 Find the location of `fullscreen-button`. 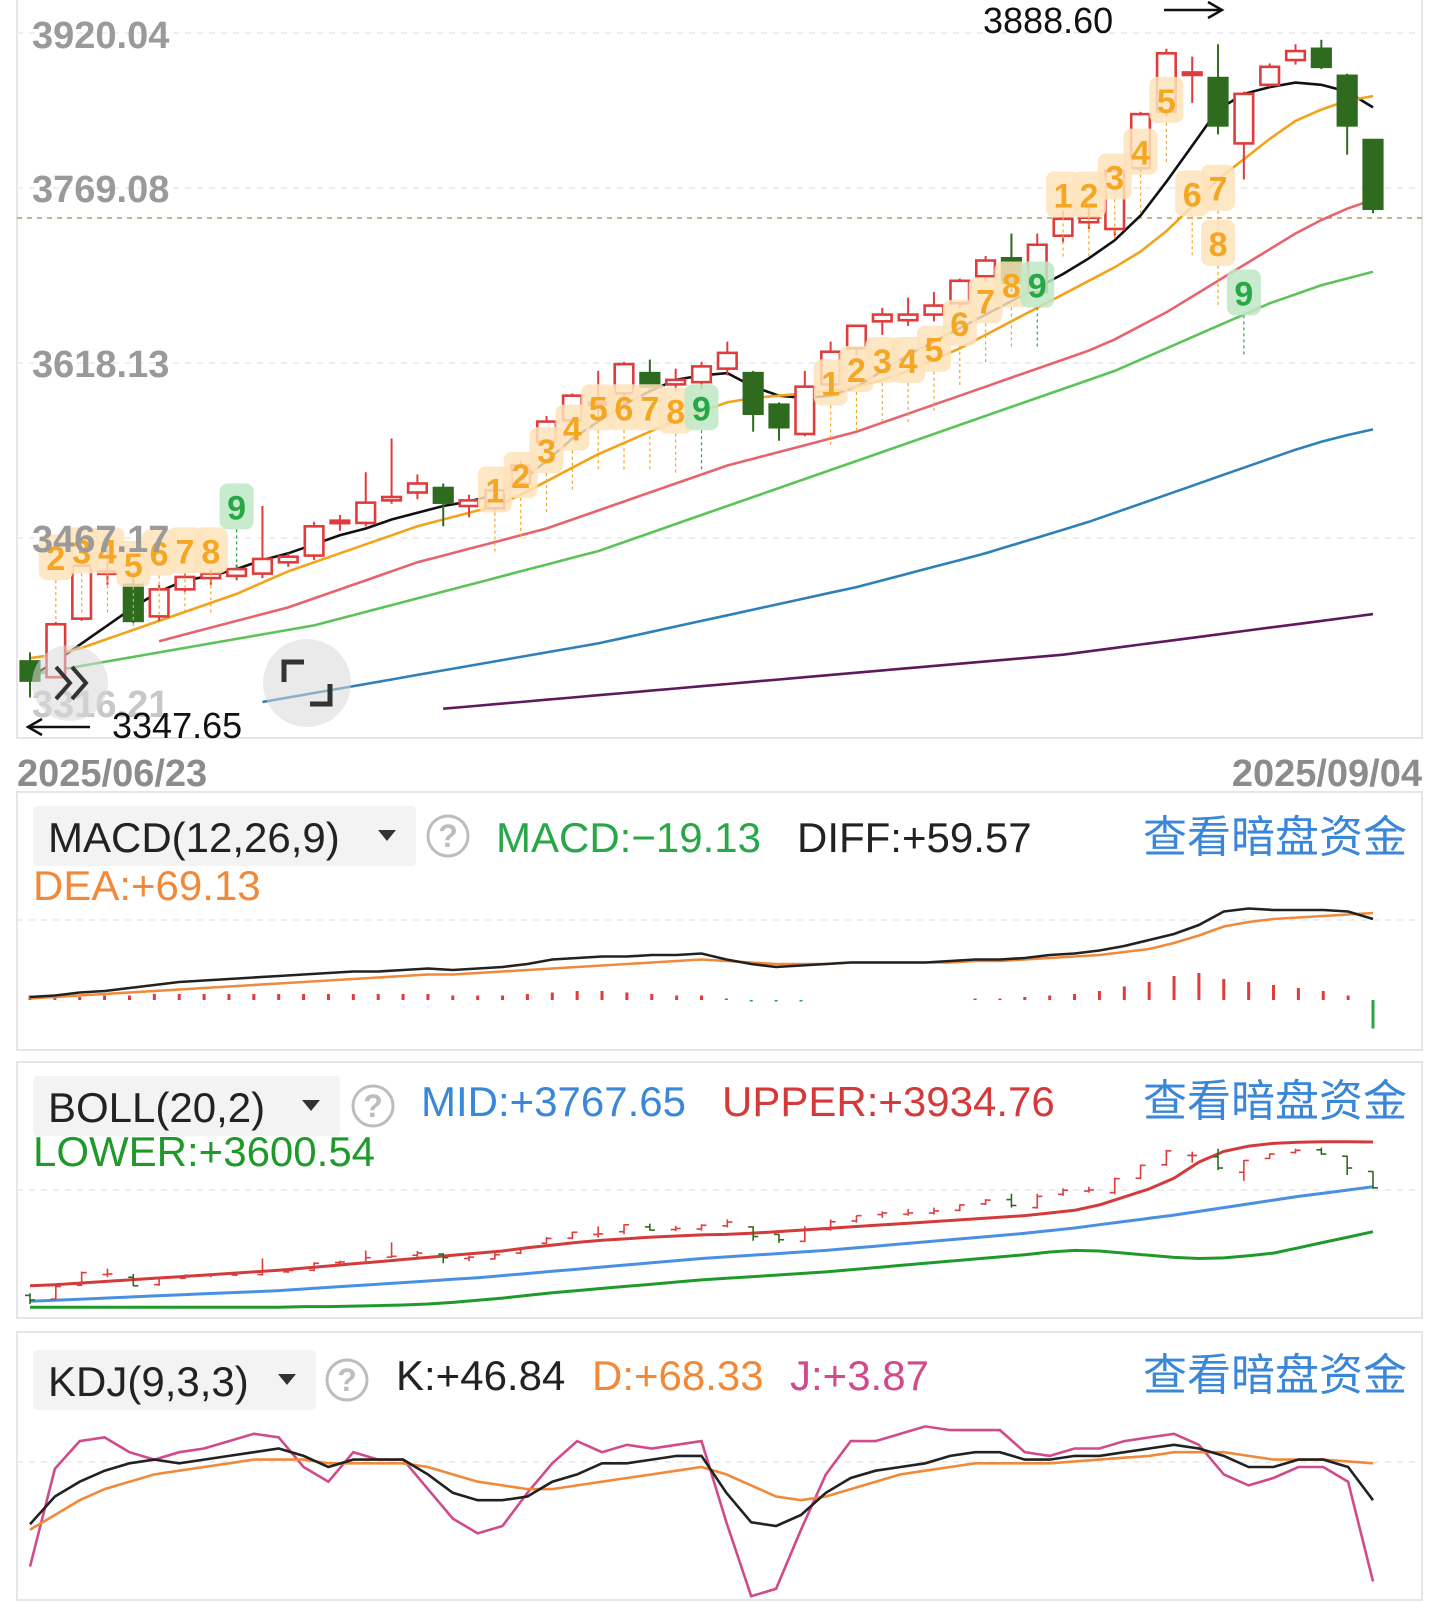

fullscreen-button is located at coordinates (307, 683).